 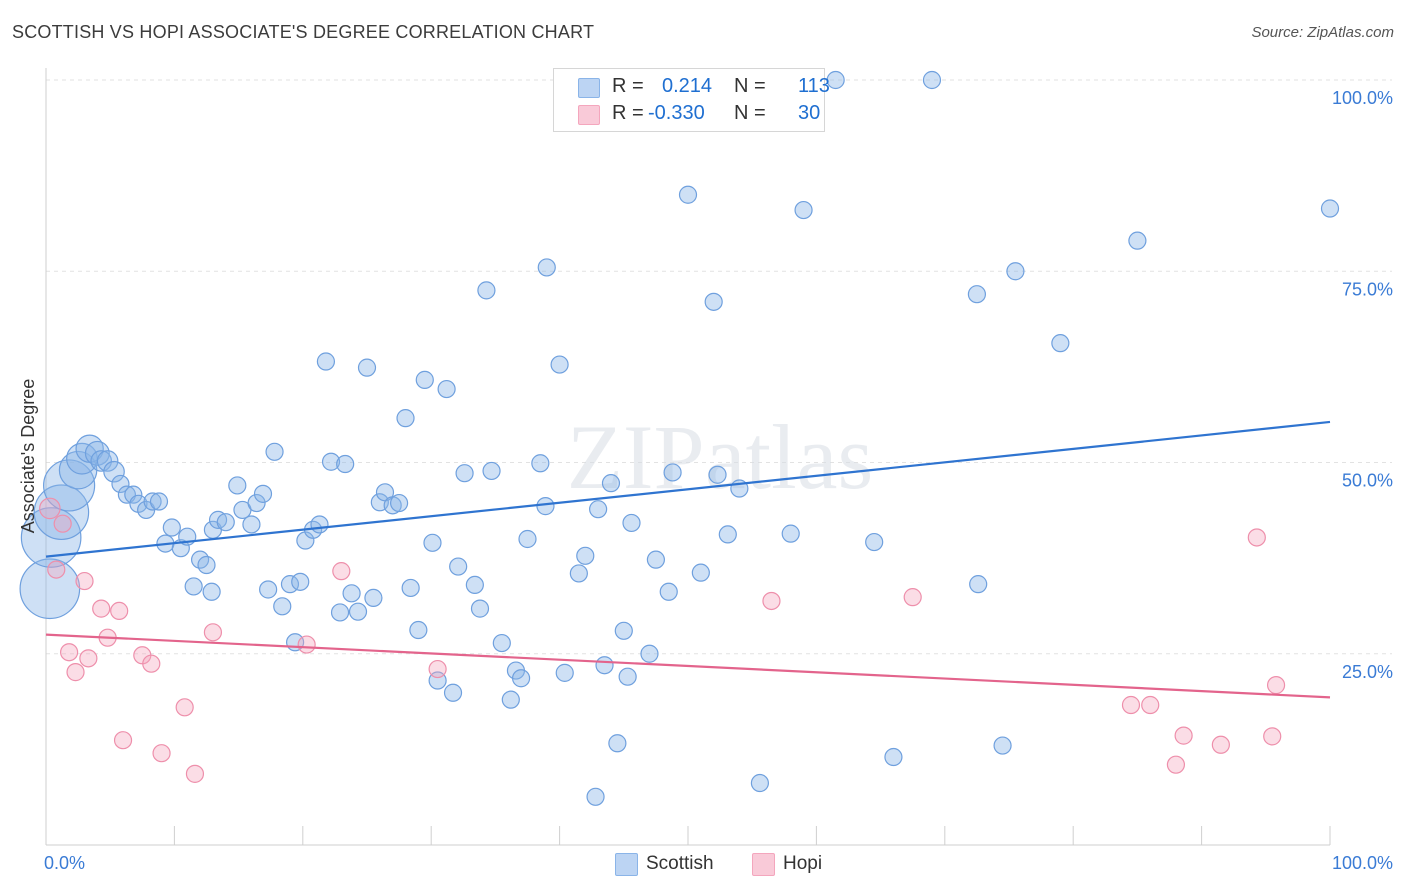 What do you see at coordinates (1362, 863) in the screenshot?
I see `x-tick-label: 100.0%` at bounding box center [1362, 863].